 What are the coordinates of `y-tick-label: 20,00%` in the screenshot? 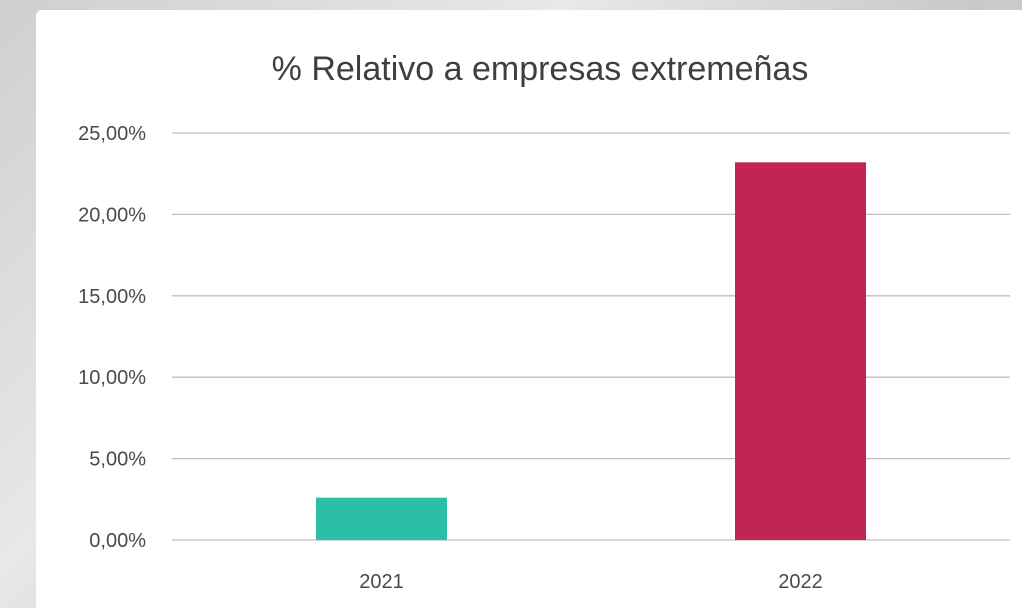 It's located at (112, 215).